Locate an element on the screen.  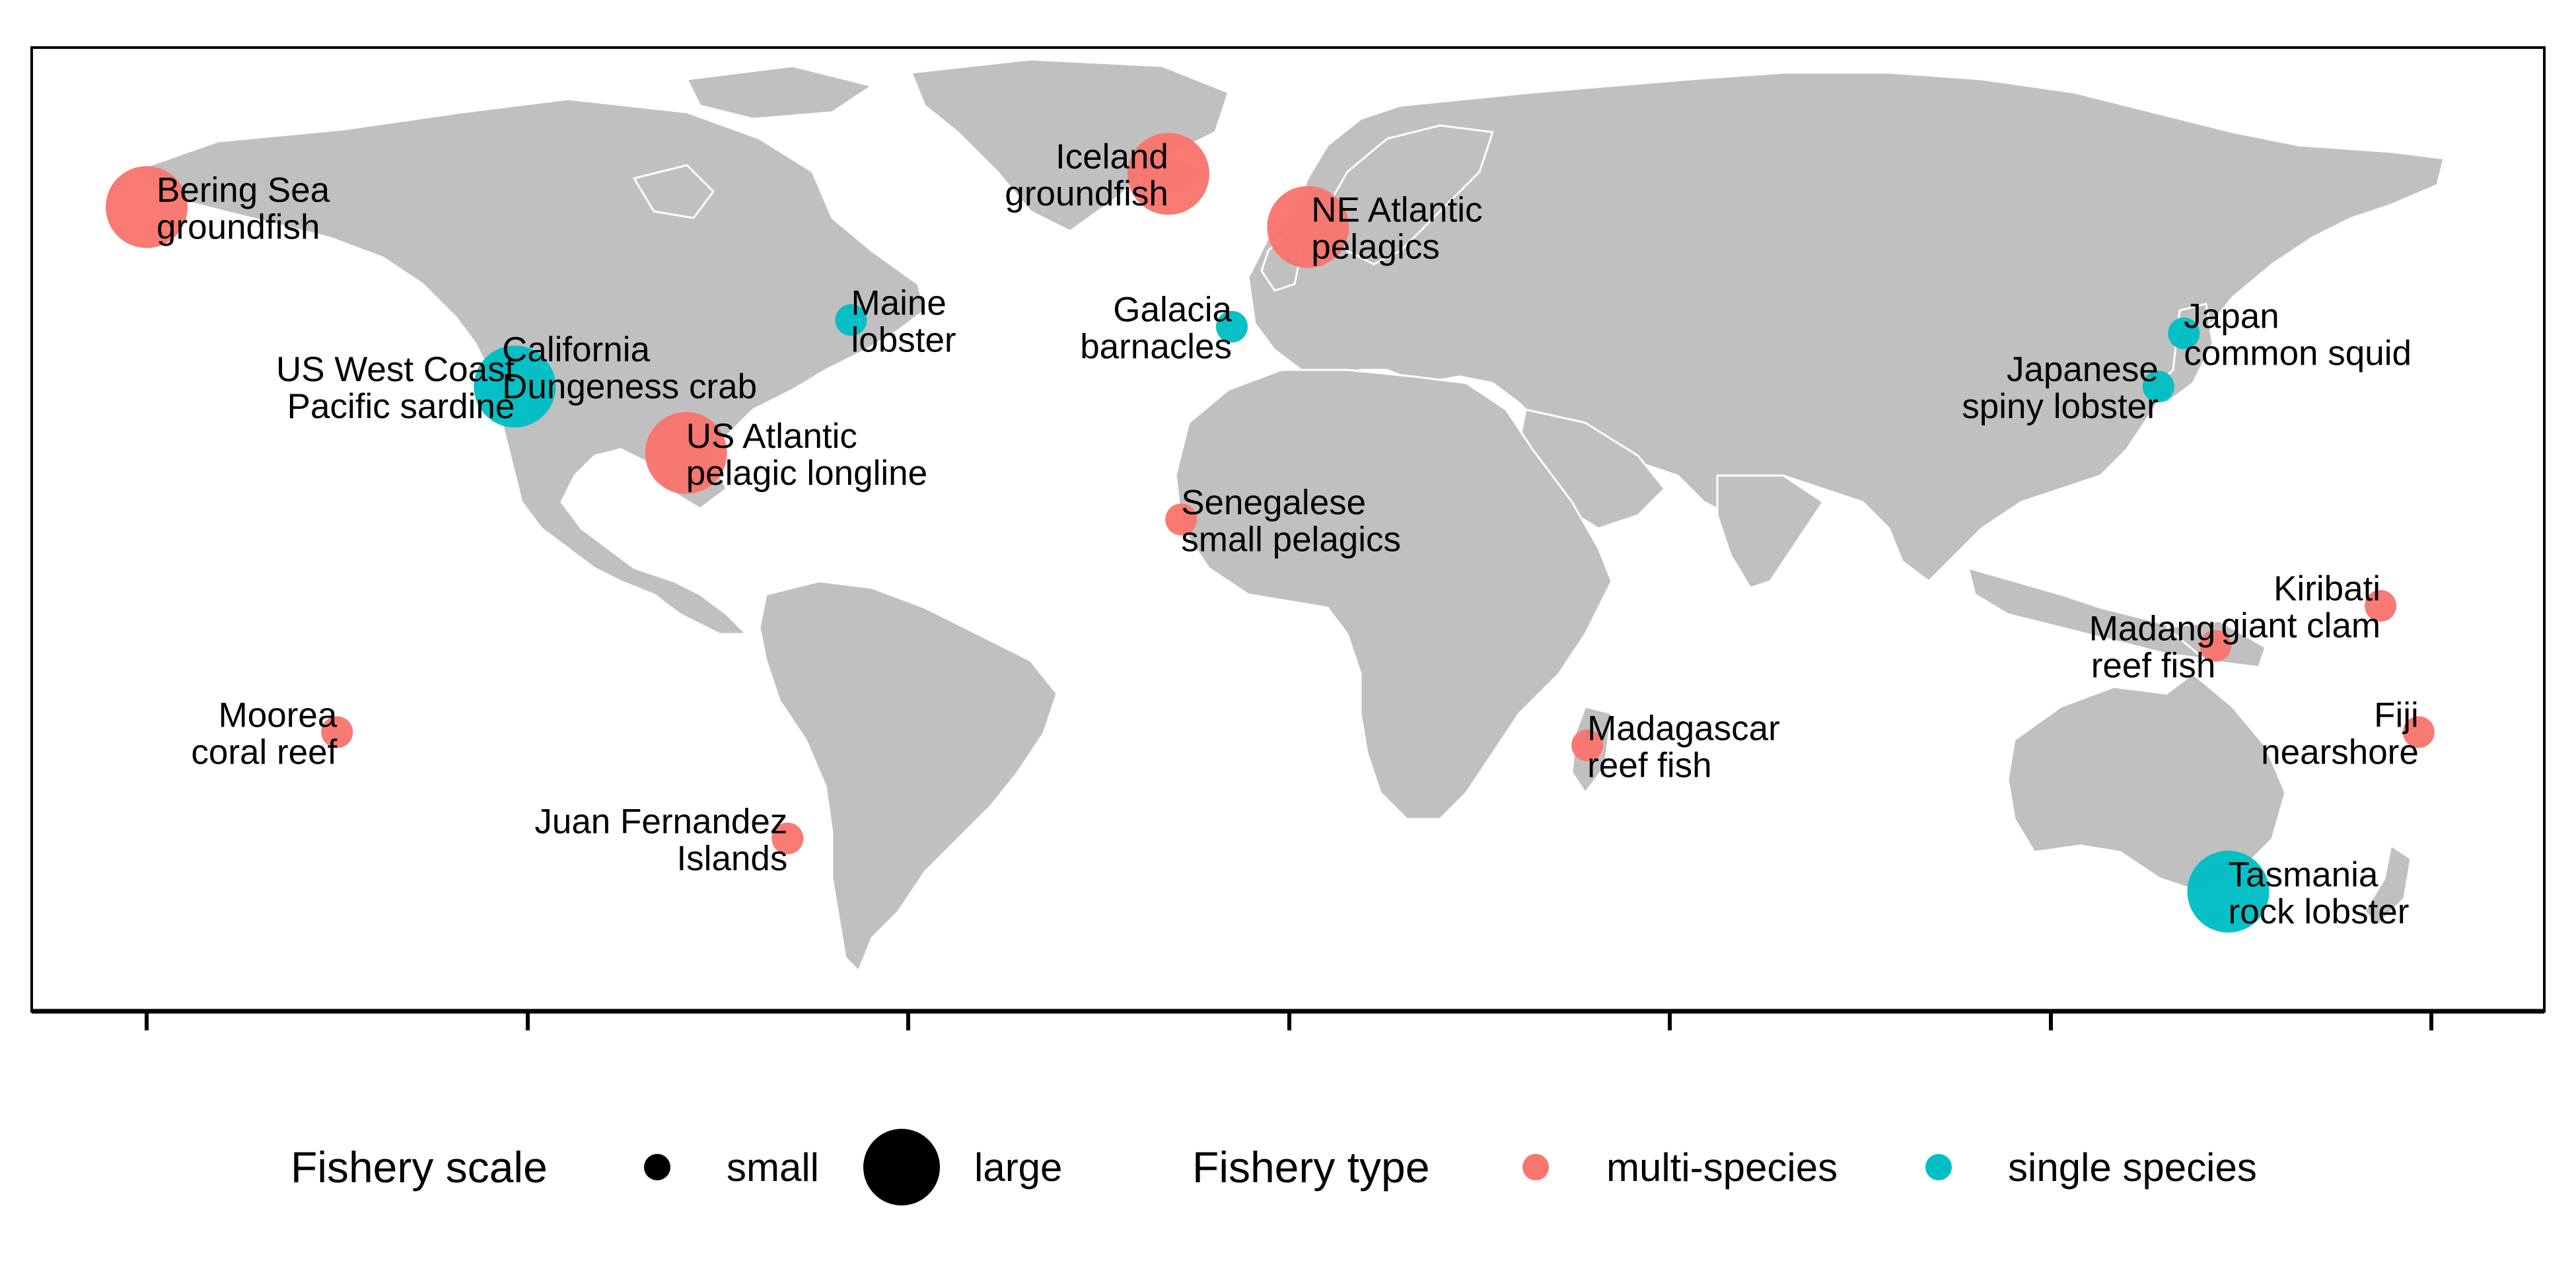
fishery-label-line: giant clam is located at coordinates (2301, 625).